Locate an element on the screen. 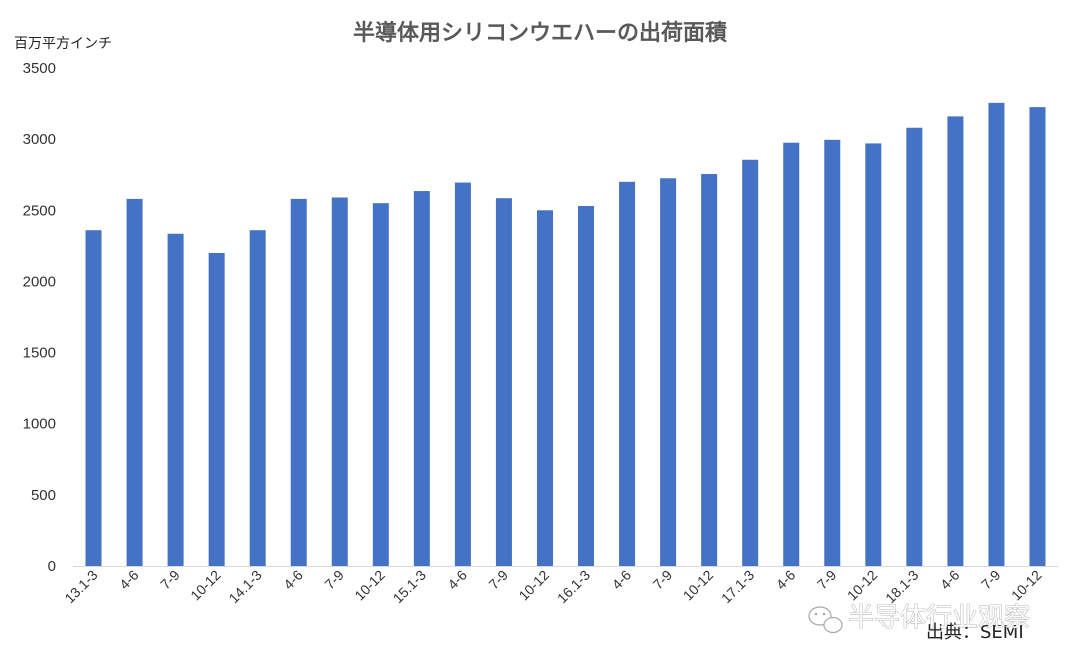  x-tick-label: 18.1-3 is located at coordinates (902, 587).